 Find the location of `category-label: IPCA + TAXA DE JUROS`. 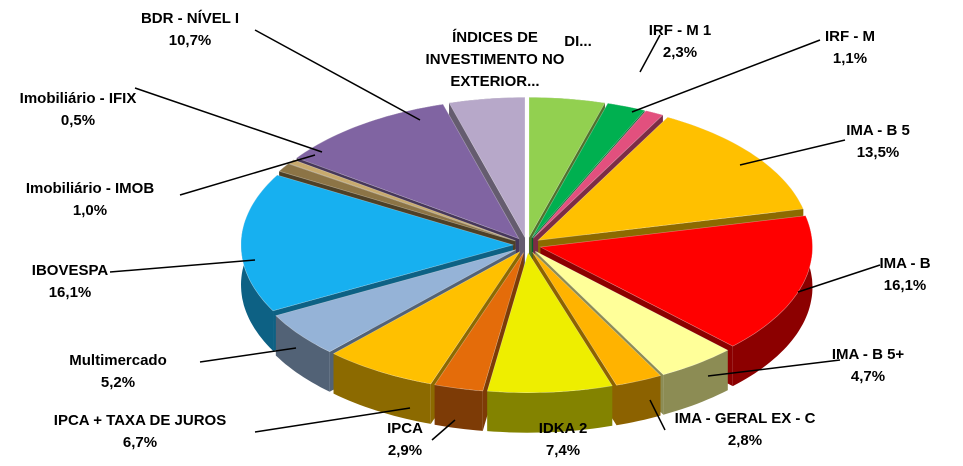

category-label: IPCA + TAXA DE JUROS is located at coordinates (140, 420).